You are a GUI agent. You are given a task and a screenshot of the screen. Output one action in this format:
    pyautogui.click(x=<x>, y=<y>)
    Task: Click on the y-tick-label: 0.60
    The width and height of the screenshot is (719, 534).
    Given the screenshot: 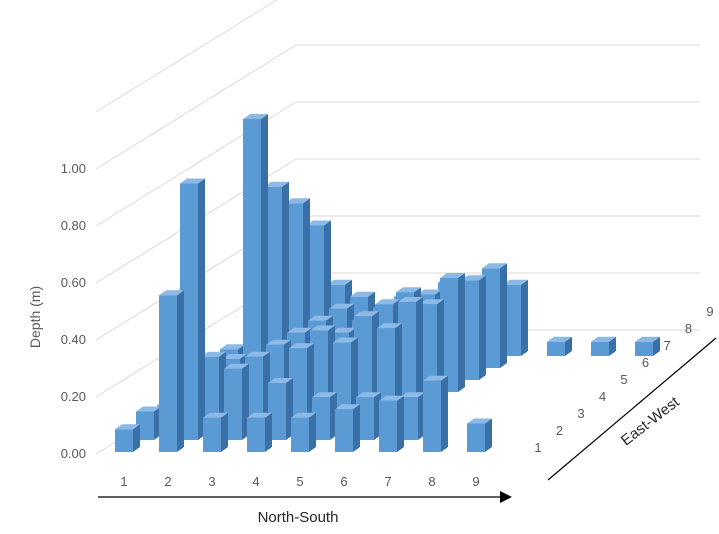 What is the action you would take?
    pyautogui.click(x=73, y=282)
    